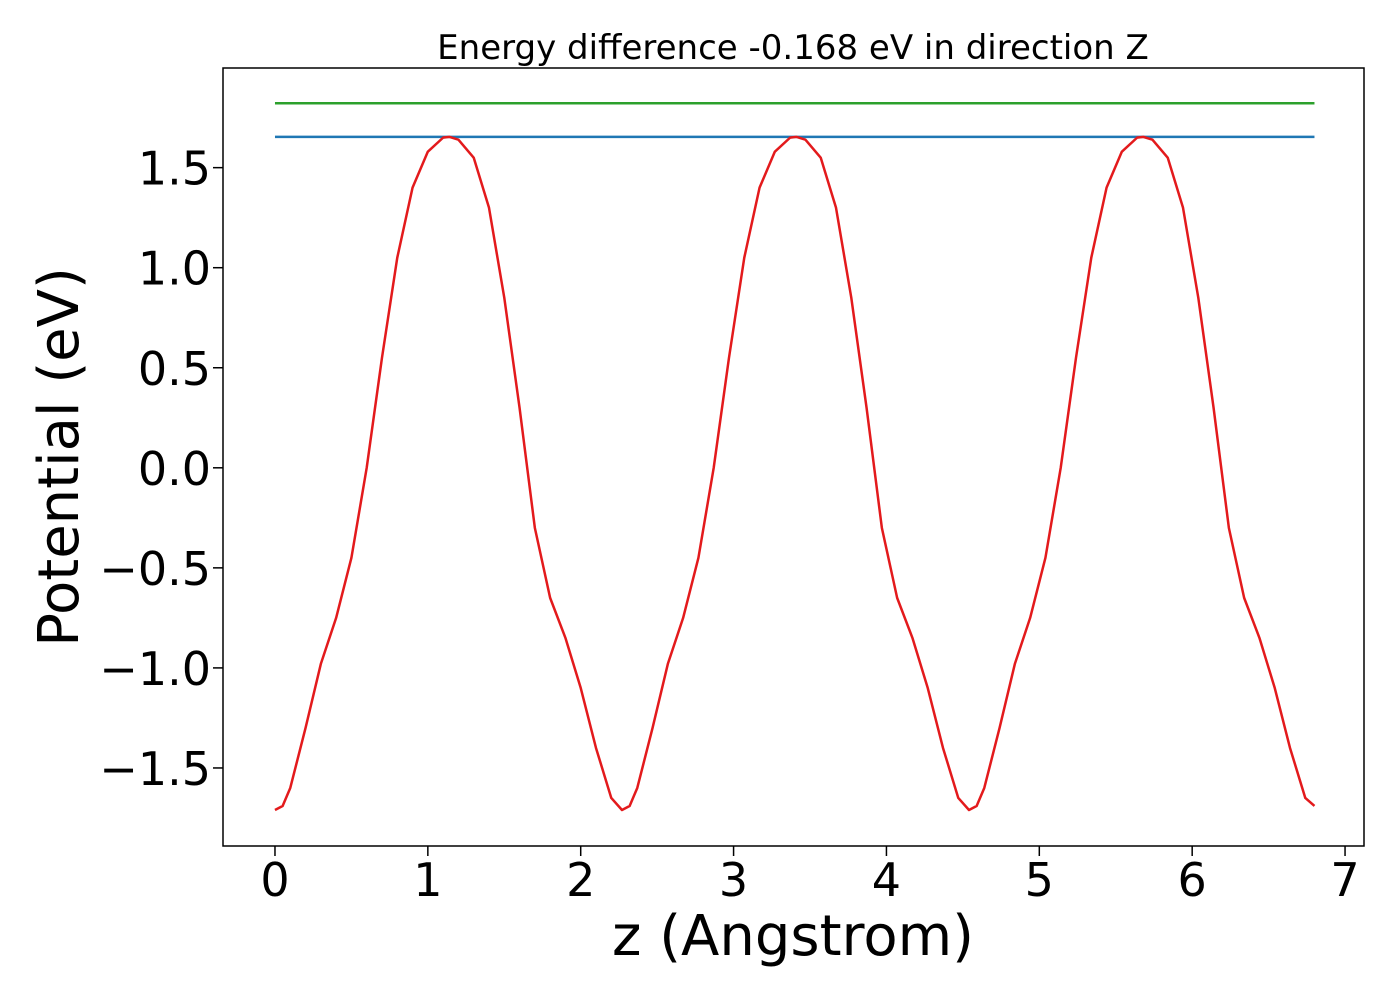  I want to click on x-tick-label: 2, so click(580, 880).